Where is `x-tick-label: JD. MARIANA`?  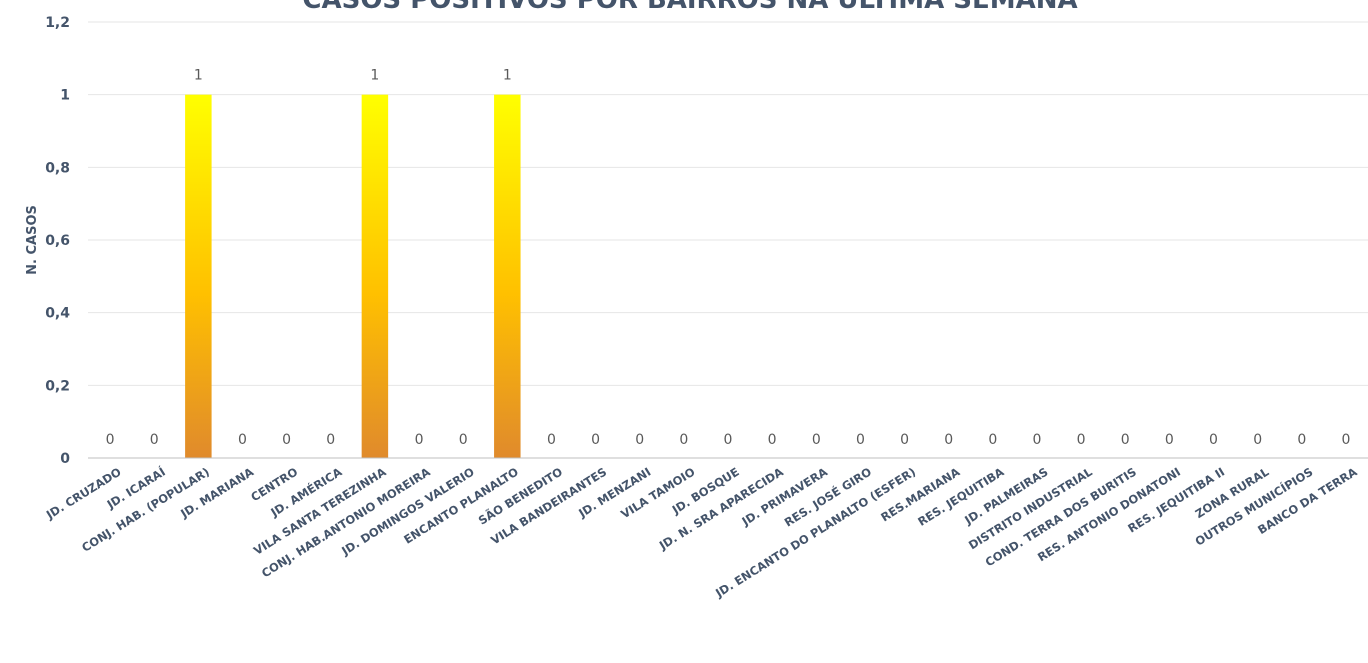 x-tick-label: JD. MARIANA is located at coordinates (216, 493).